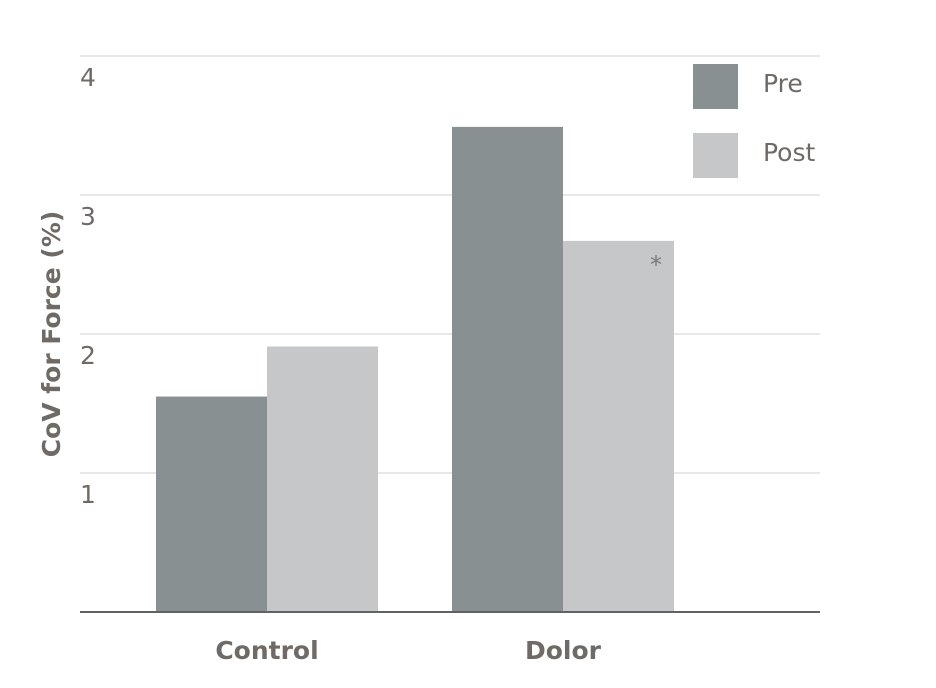  What do you see at coordinates (754, 121) in the screenshot?
I see `legend: Pre Post` at bounding box center [754, 121].